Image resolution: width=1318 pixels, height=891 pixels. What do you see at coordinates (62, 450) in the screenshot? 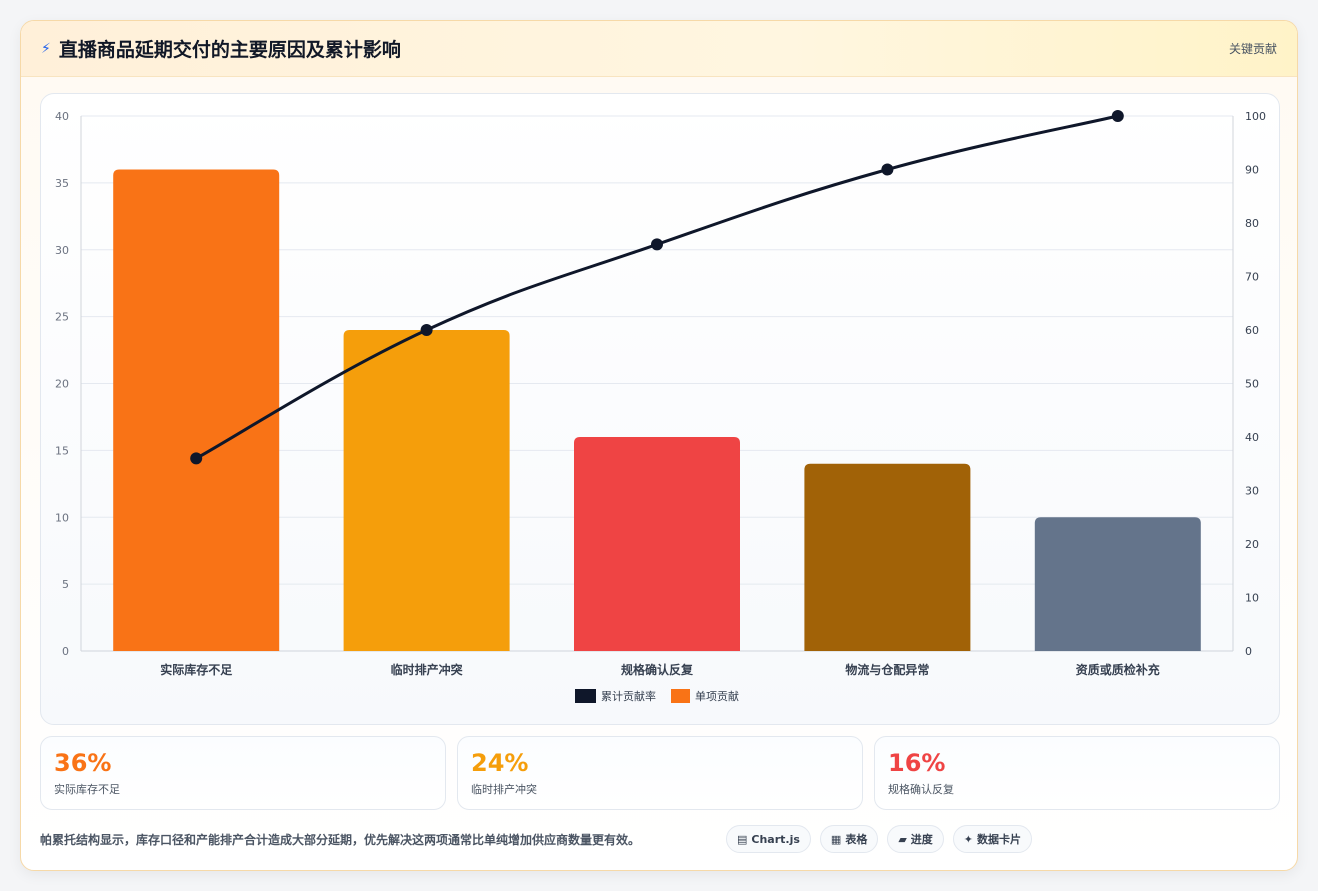
I see `y-tick-label: 15` at bounding box center [62, 450].